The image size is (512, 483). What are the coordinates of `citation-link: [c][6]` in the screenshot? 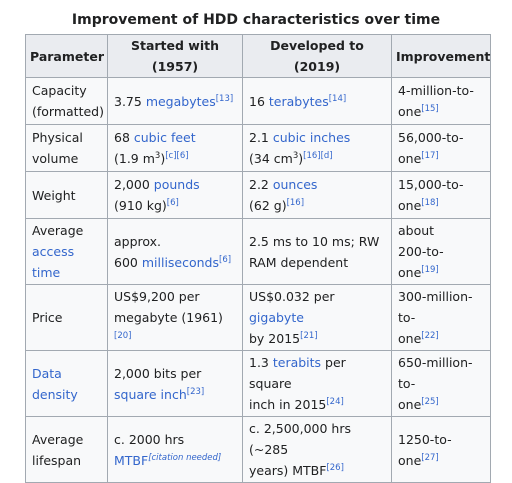 It's located at (177, 155).